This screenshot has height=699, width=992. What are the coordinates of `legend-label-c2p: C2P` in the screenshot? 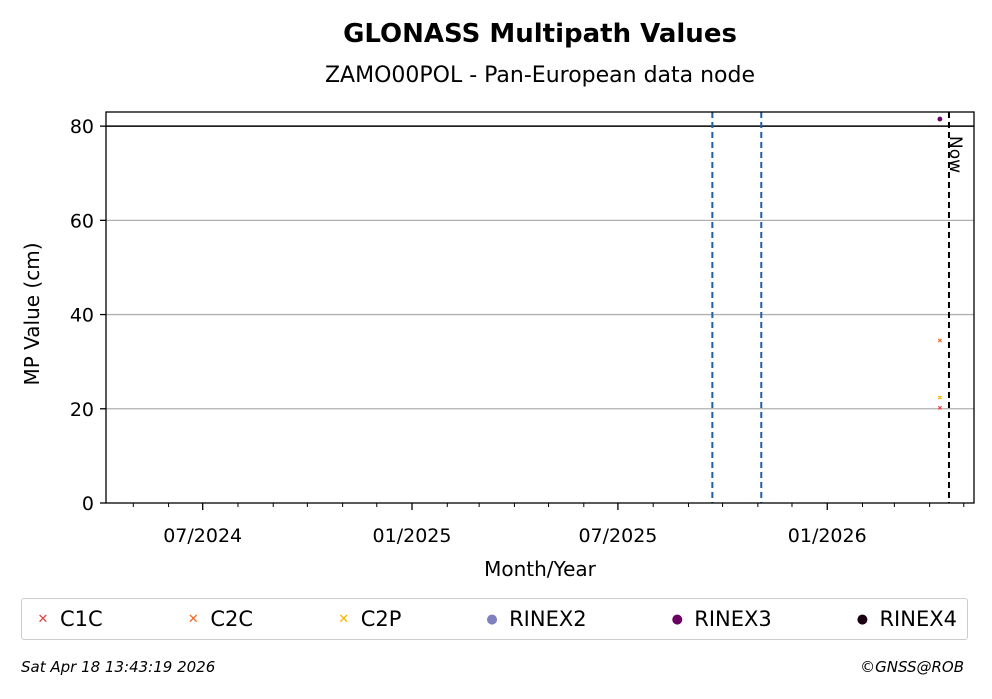 It's located at (381, 619).